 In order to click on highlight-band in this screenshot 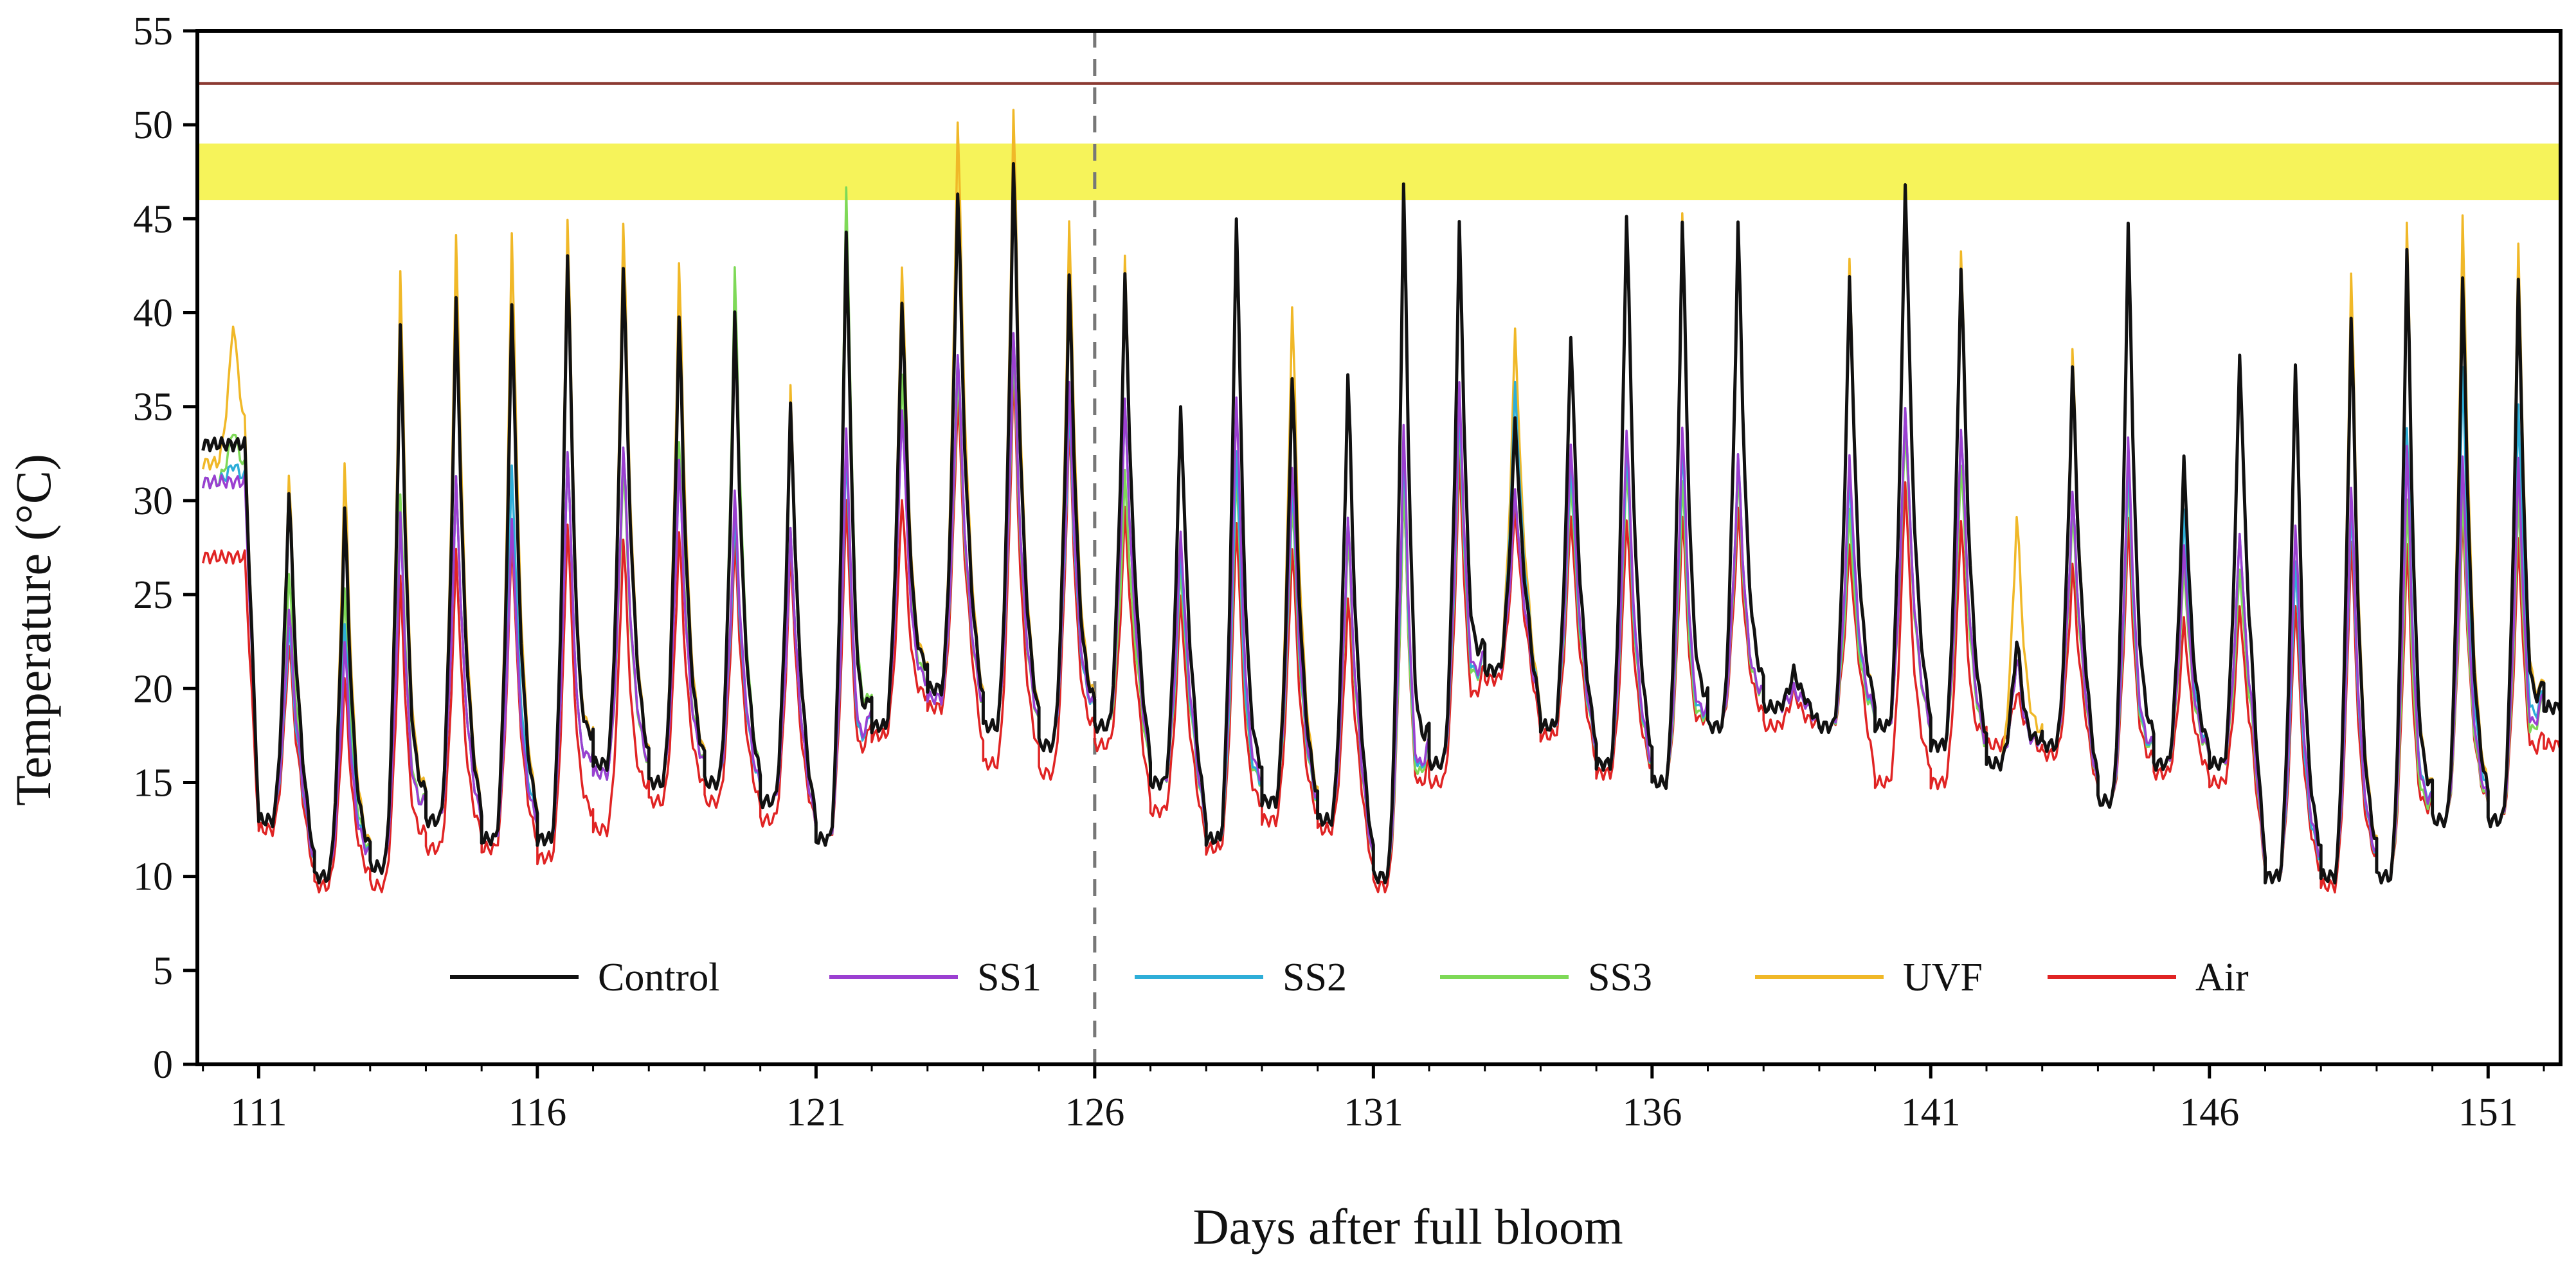, I will do `click(1379, 172)`.